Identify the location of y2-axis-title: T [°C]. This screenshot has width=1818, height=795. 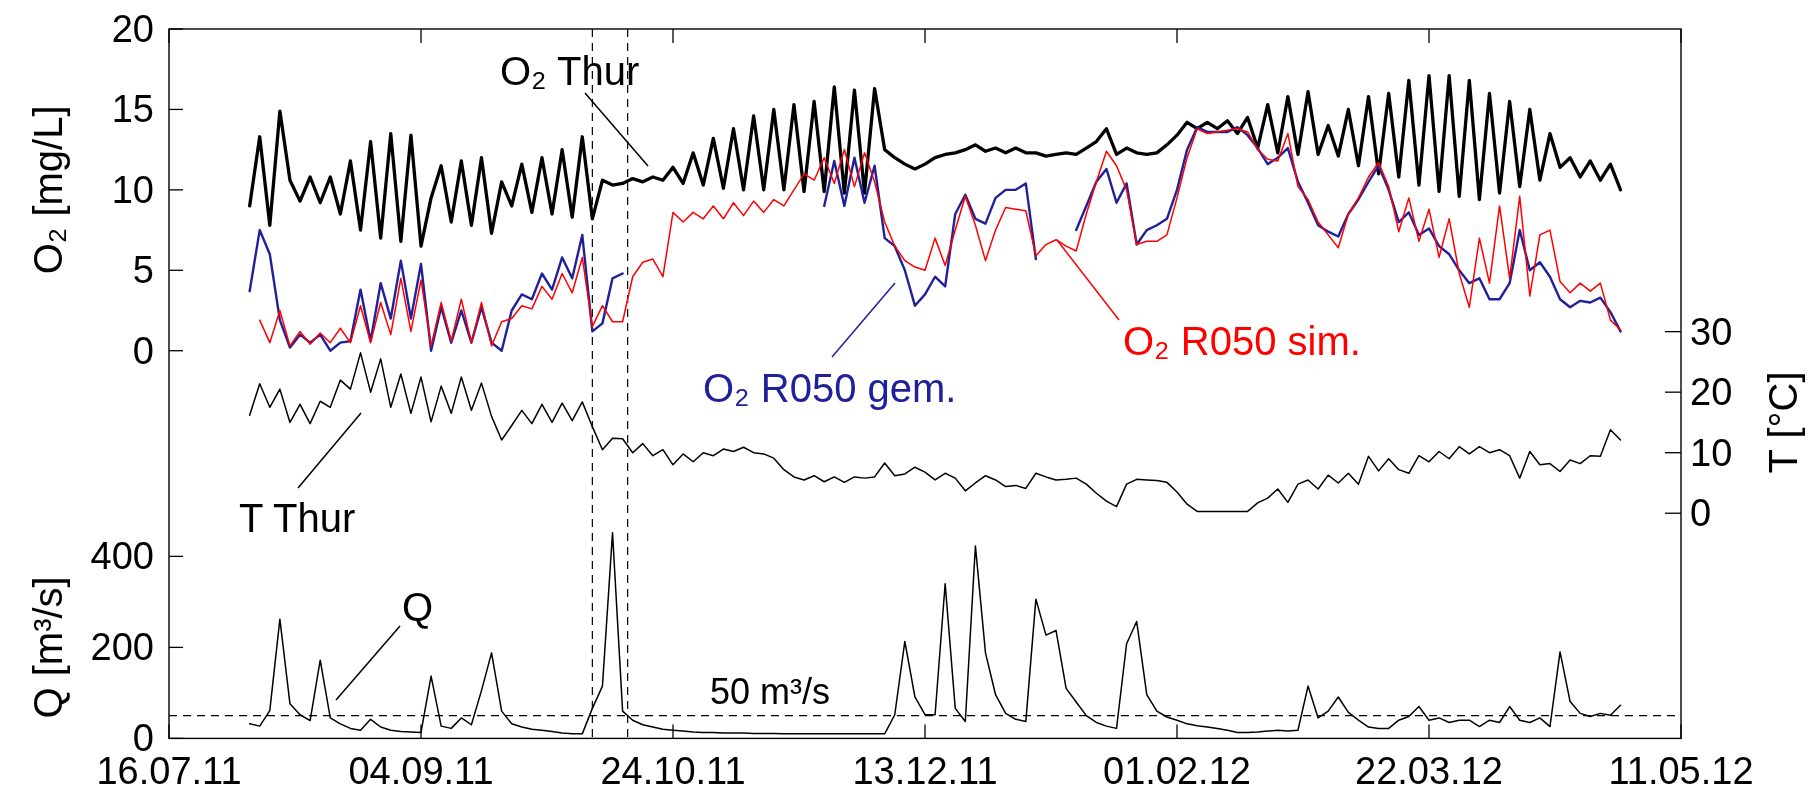
(1783, 422).